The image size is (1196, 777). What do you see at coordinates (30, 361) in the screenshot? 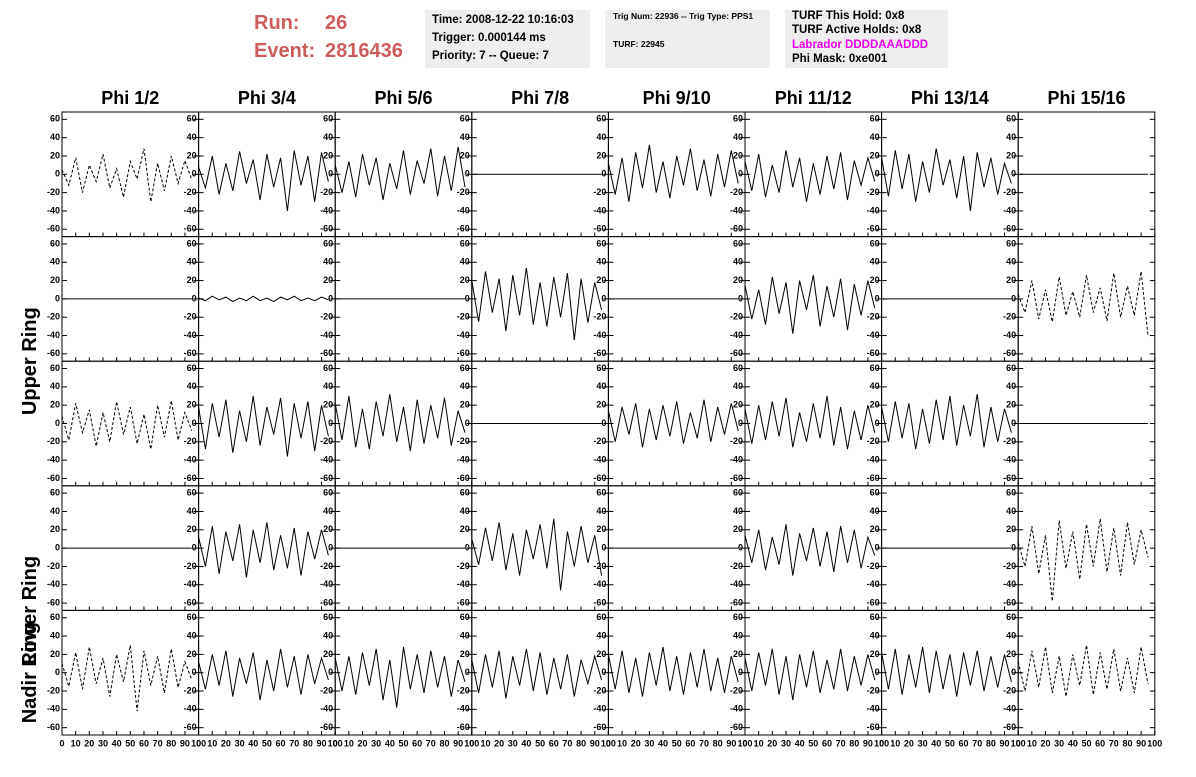
I see `ring-label: Upper Ring` at bounding box center [30, 361].